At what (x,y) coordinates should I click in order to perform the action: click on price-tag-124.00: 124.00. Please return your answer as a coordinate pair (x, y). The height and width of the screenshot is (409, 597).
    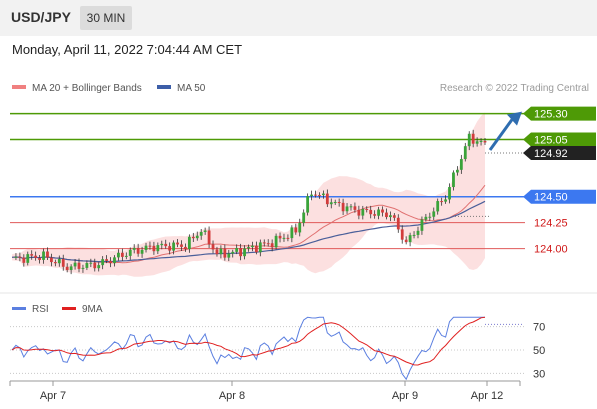
    Looking at the image, I should click on (551, 250).